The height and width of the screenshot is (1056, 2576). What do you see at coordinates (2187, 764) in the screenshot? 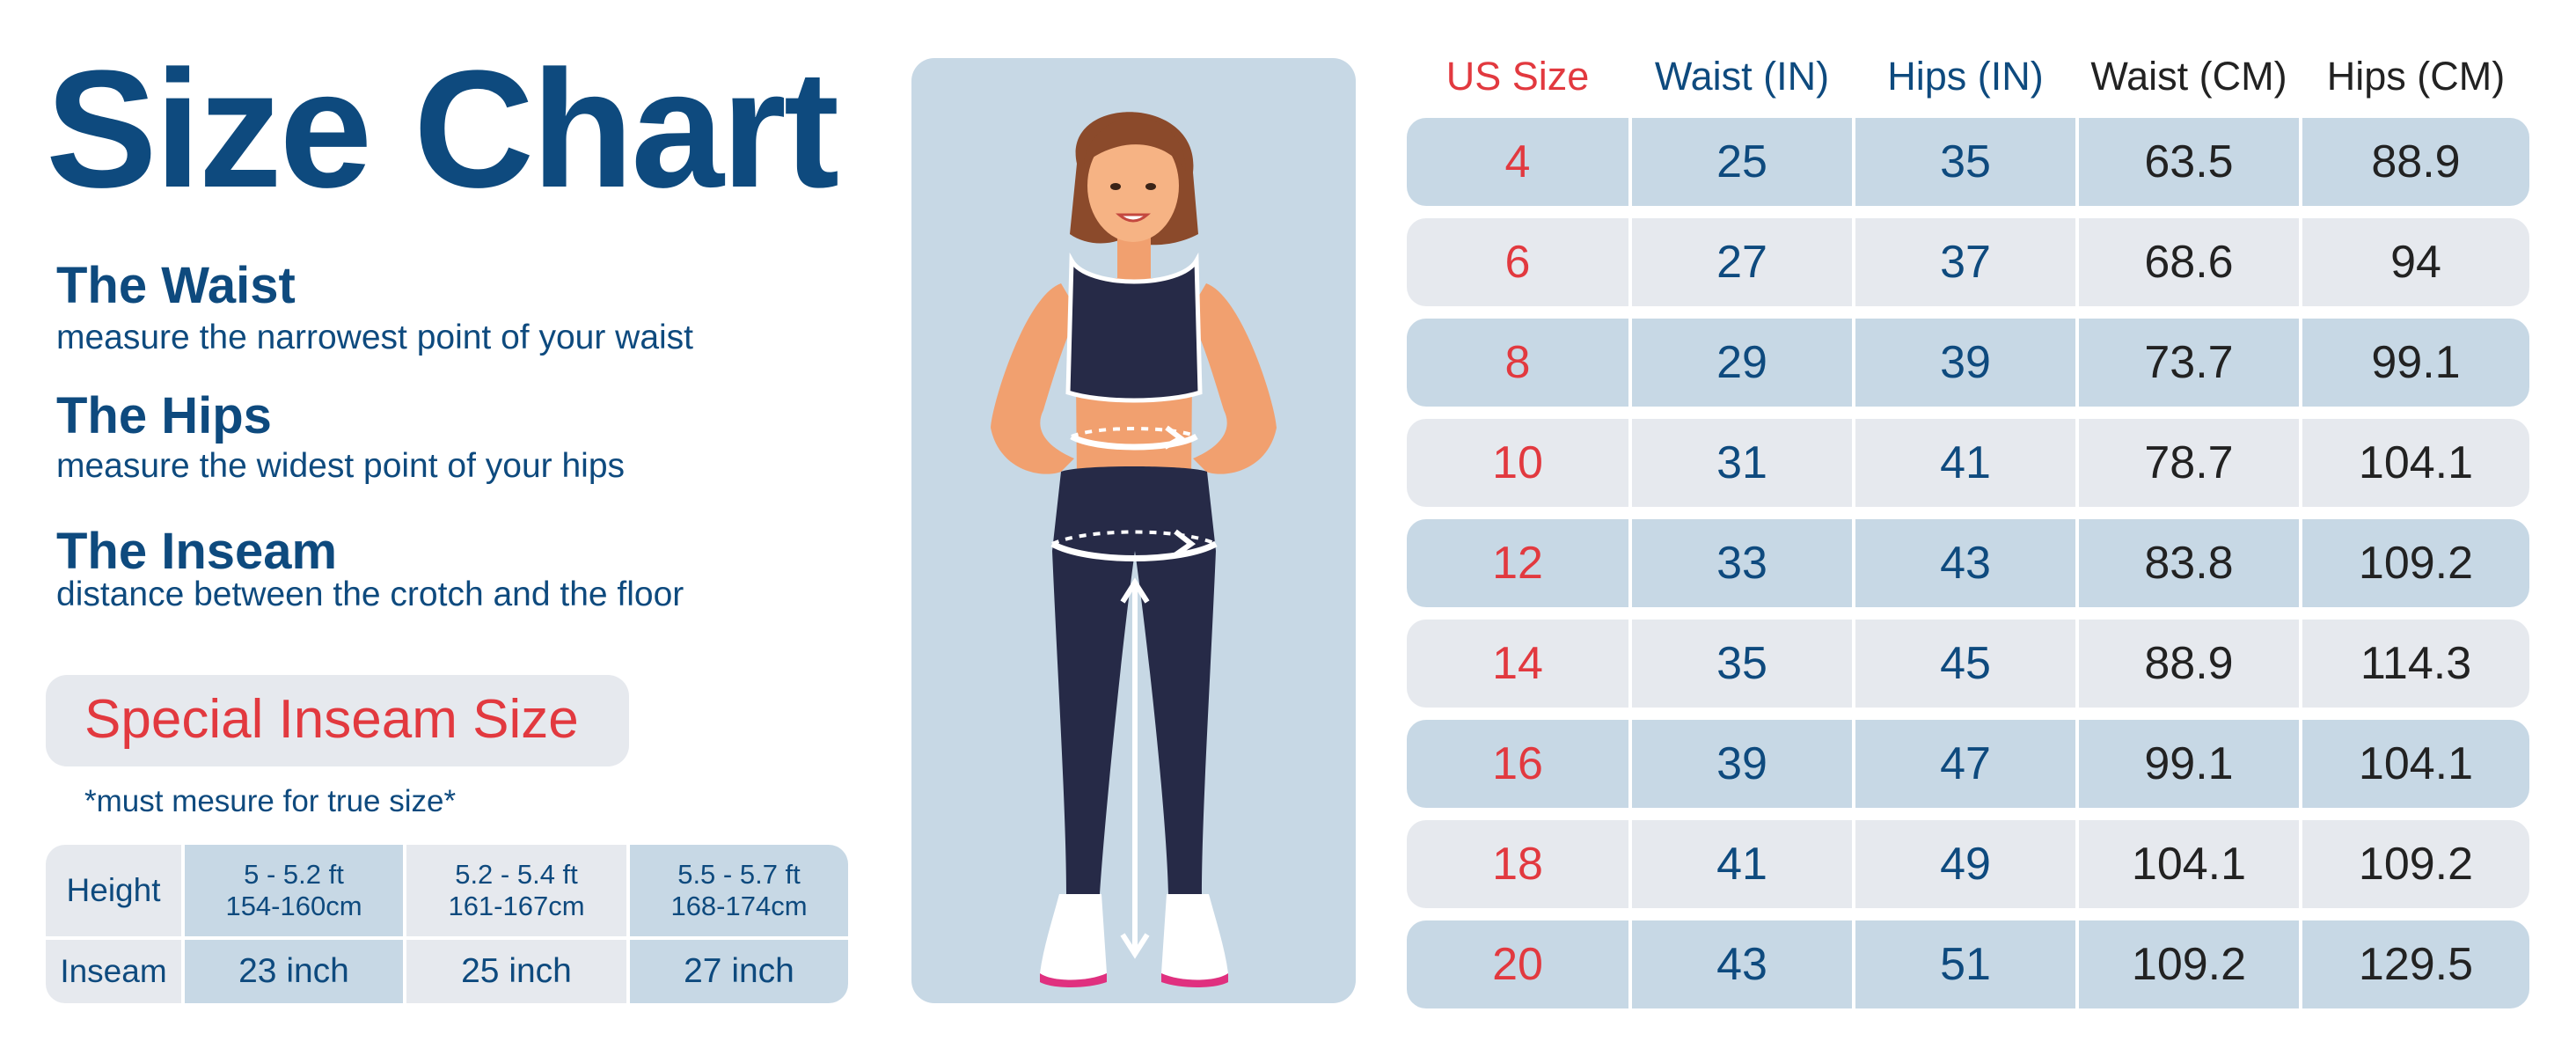
I see `waist-cm-cell: 99.1` at bounding box center [2187, 764].